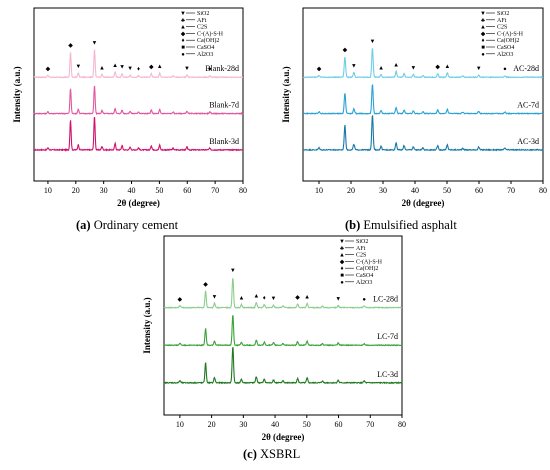 This screenshot has width=550, height=470. Describe the element at coordinates (280, 454) in the screenshot. I see `caption-c-text: XSBRL` at that location.